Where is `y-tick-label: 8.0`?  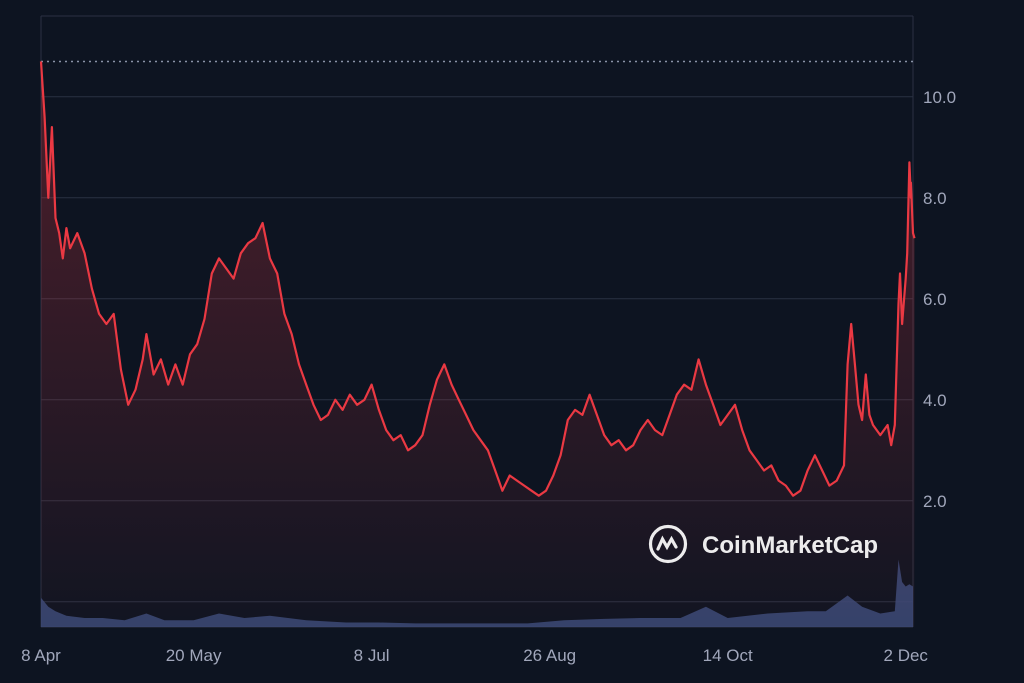
y-tick-label: 8.0 is located at coordinates (935, 198).